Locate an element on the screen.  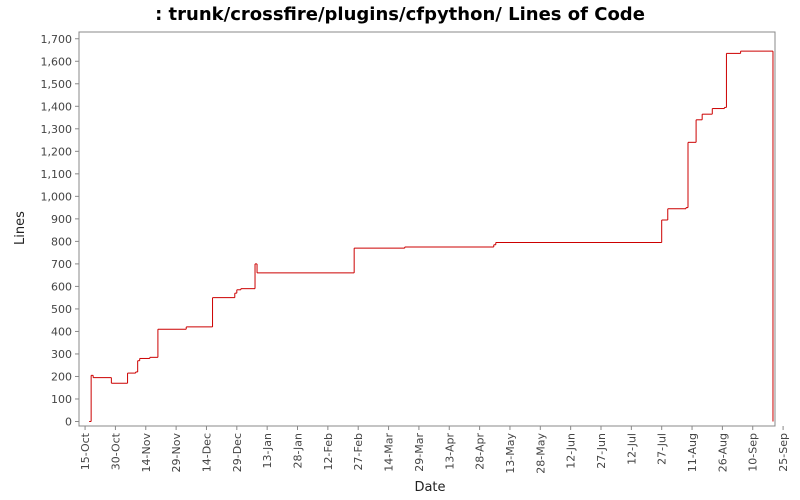
x-tick-label: 11-Aug is located at coordinates (692, 452).